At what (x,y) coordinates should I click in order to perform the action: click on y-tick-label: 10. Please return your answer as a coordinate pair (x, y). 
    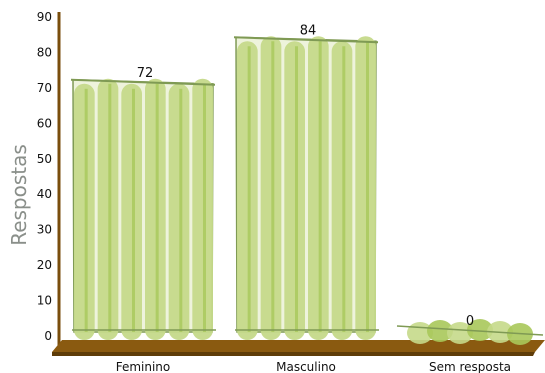
    Looking at the image, I should click on (44, 301).